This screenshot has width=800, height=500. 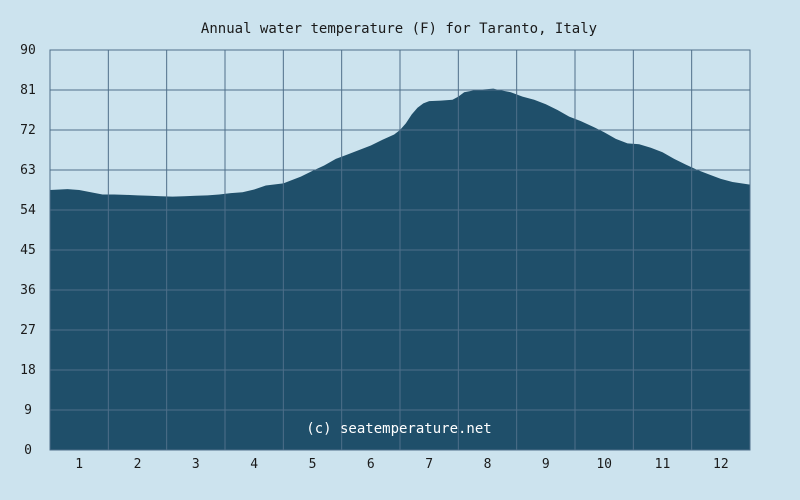 What do you see at coordinates (28, 90) in the screenshot?
I see `y-tick-label: 81` at bounding box center [28, 90].